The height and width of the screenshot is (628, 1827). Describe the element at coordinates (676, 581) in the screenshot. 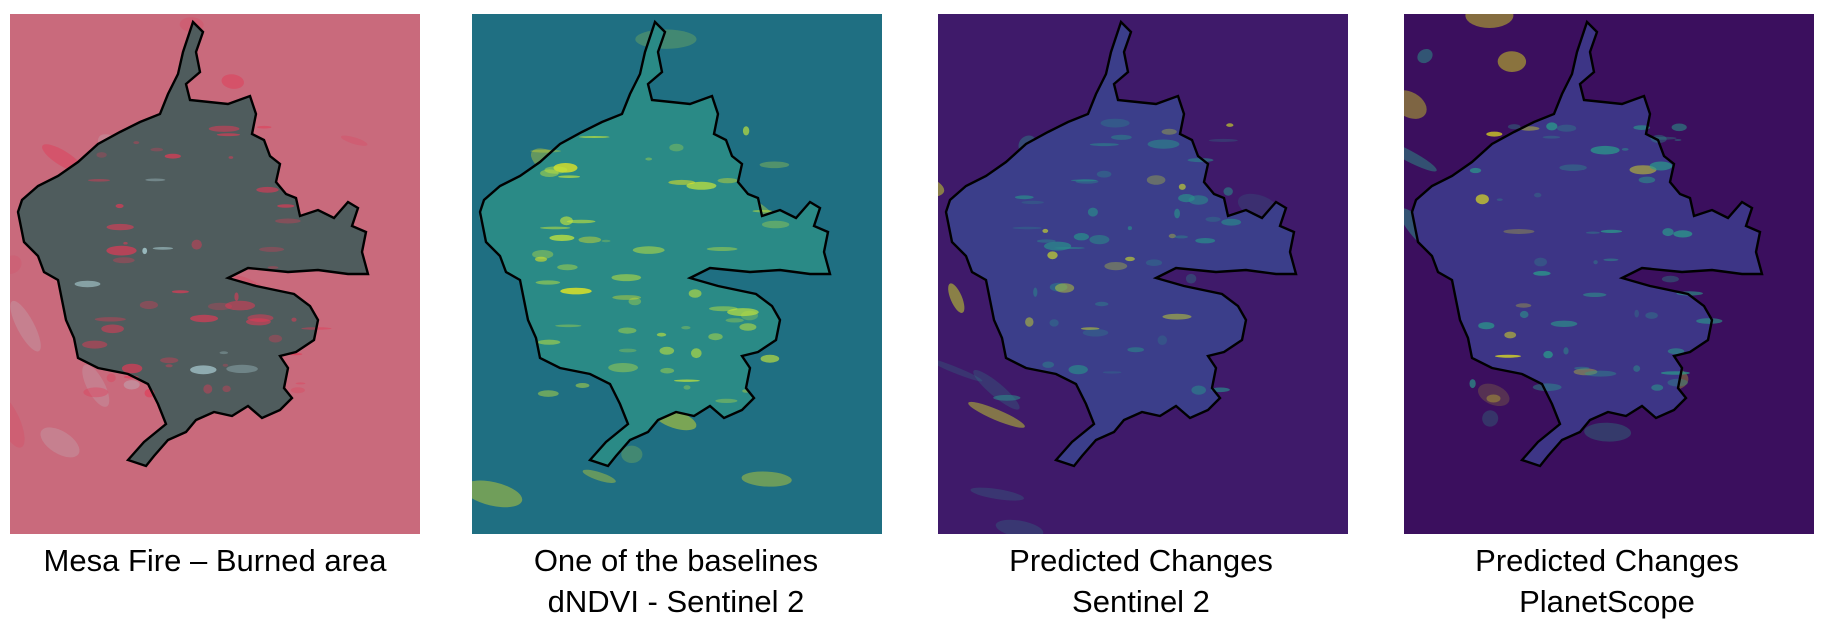

I see `caption-dndvi: One of the baselines dNDVI - Sentinel 2` at that location.